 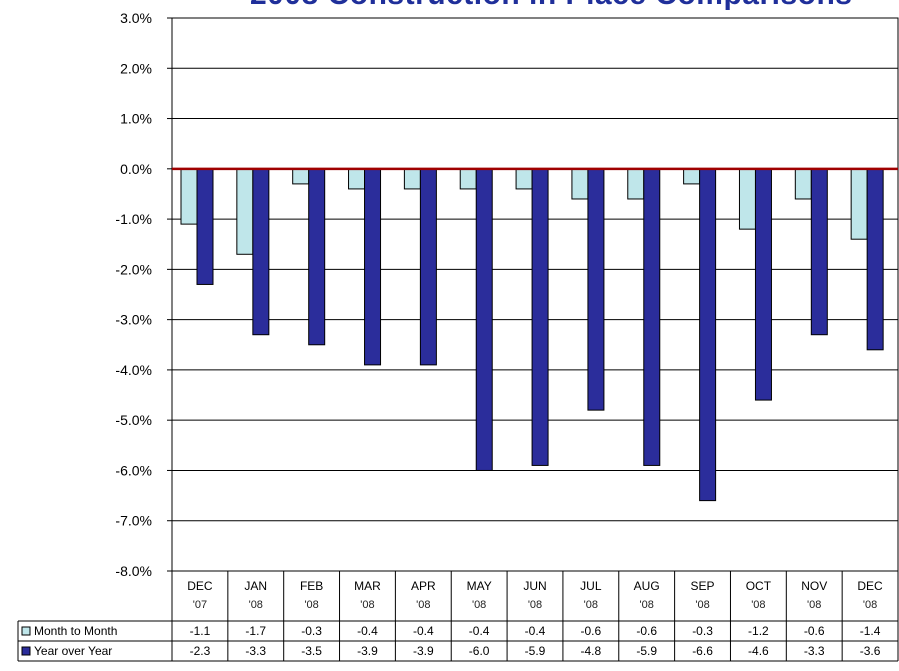 What do you see at coordinates (311, 651) in the screenshot?
I see `table-cell-value: -3.5` at bounding box center [311, 651].